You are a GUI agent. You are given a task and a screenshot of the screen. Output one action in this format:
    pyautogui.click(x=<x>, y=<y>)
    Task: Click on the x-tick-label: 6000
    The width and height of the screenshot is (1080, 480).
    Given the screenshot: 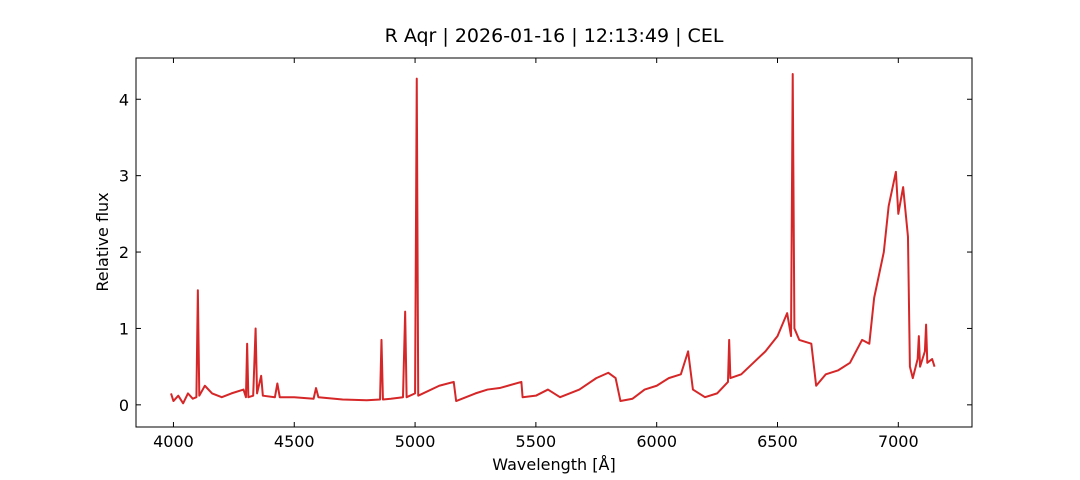 What is the action you would take?
    pyautogui.click(x=656, y=441)
    